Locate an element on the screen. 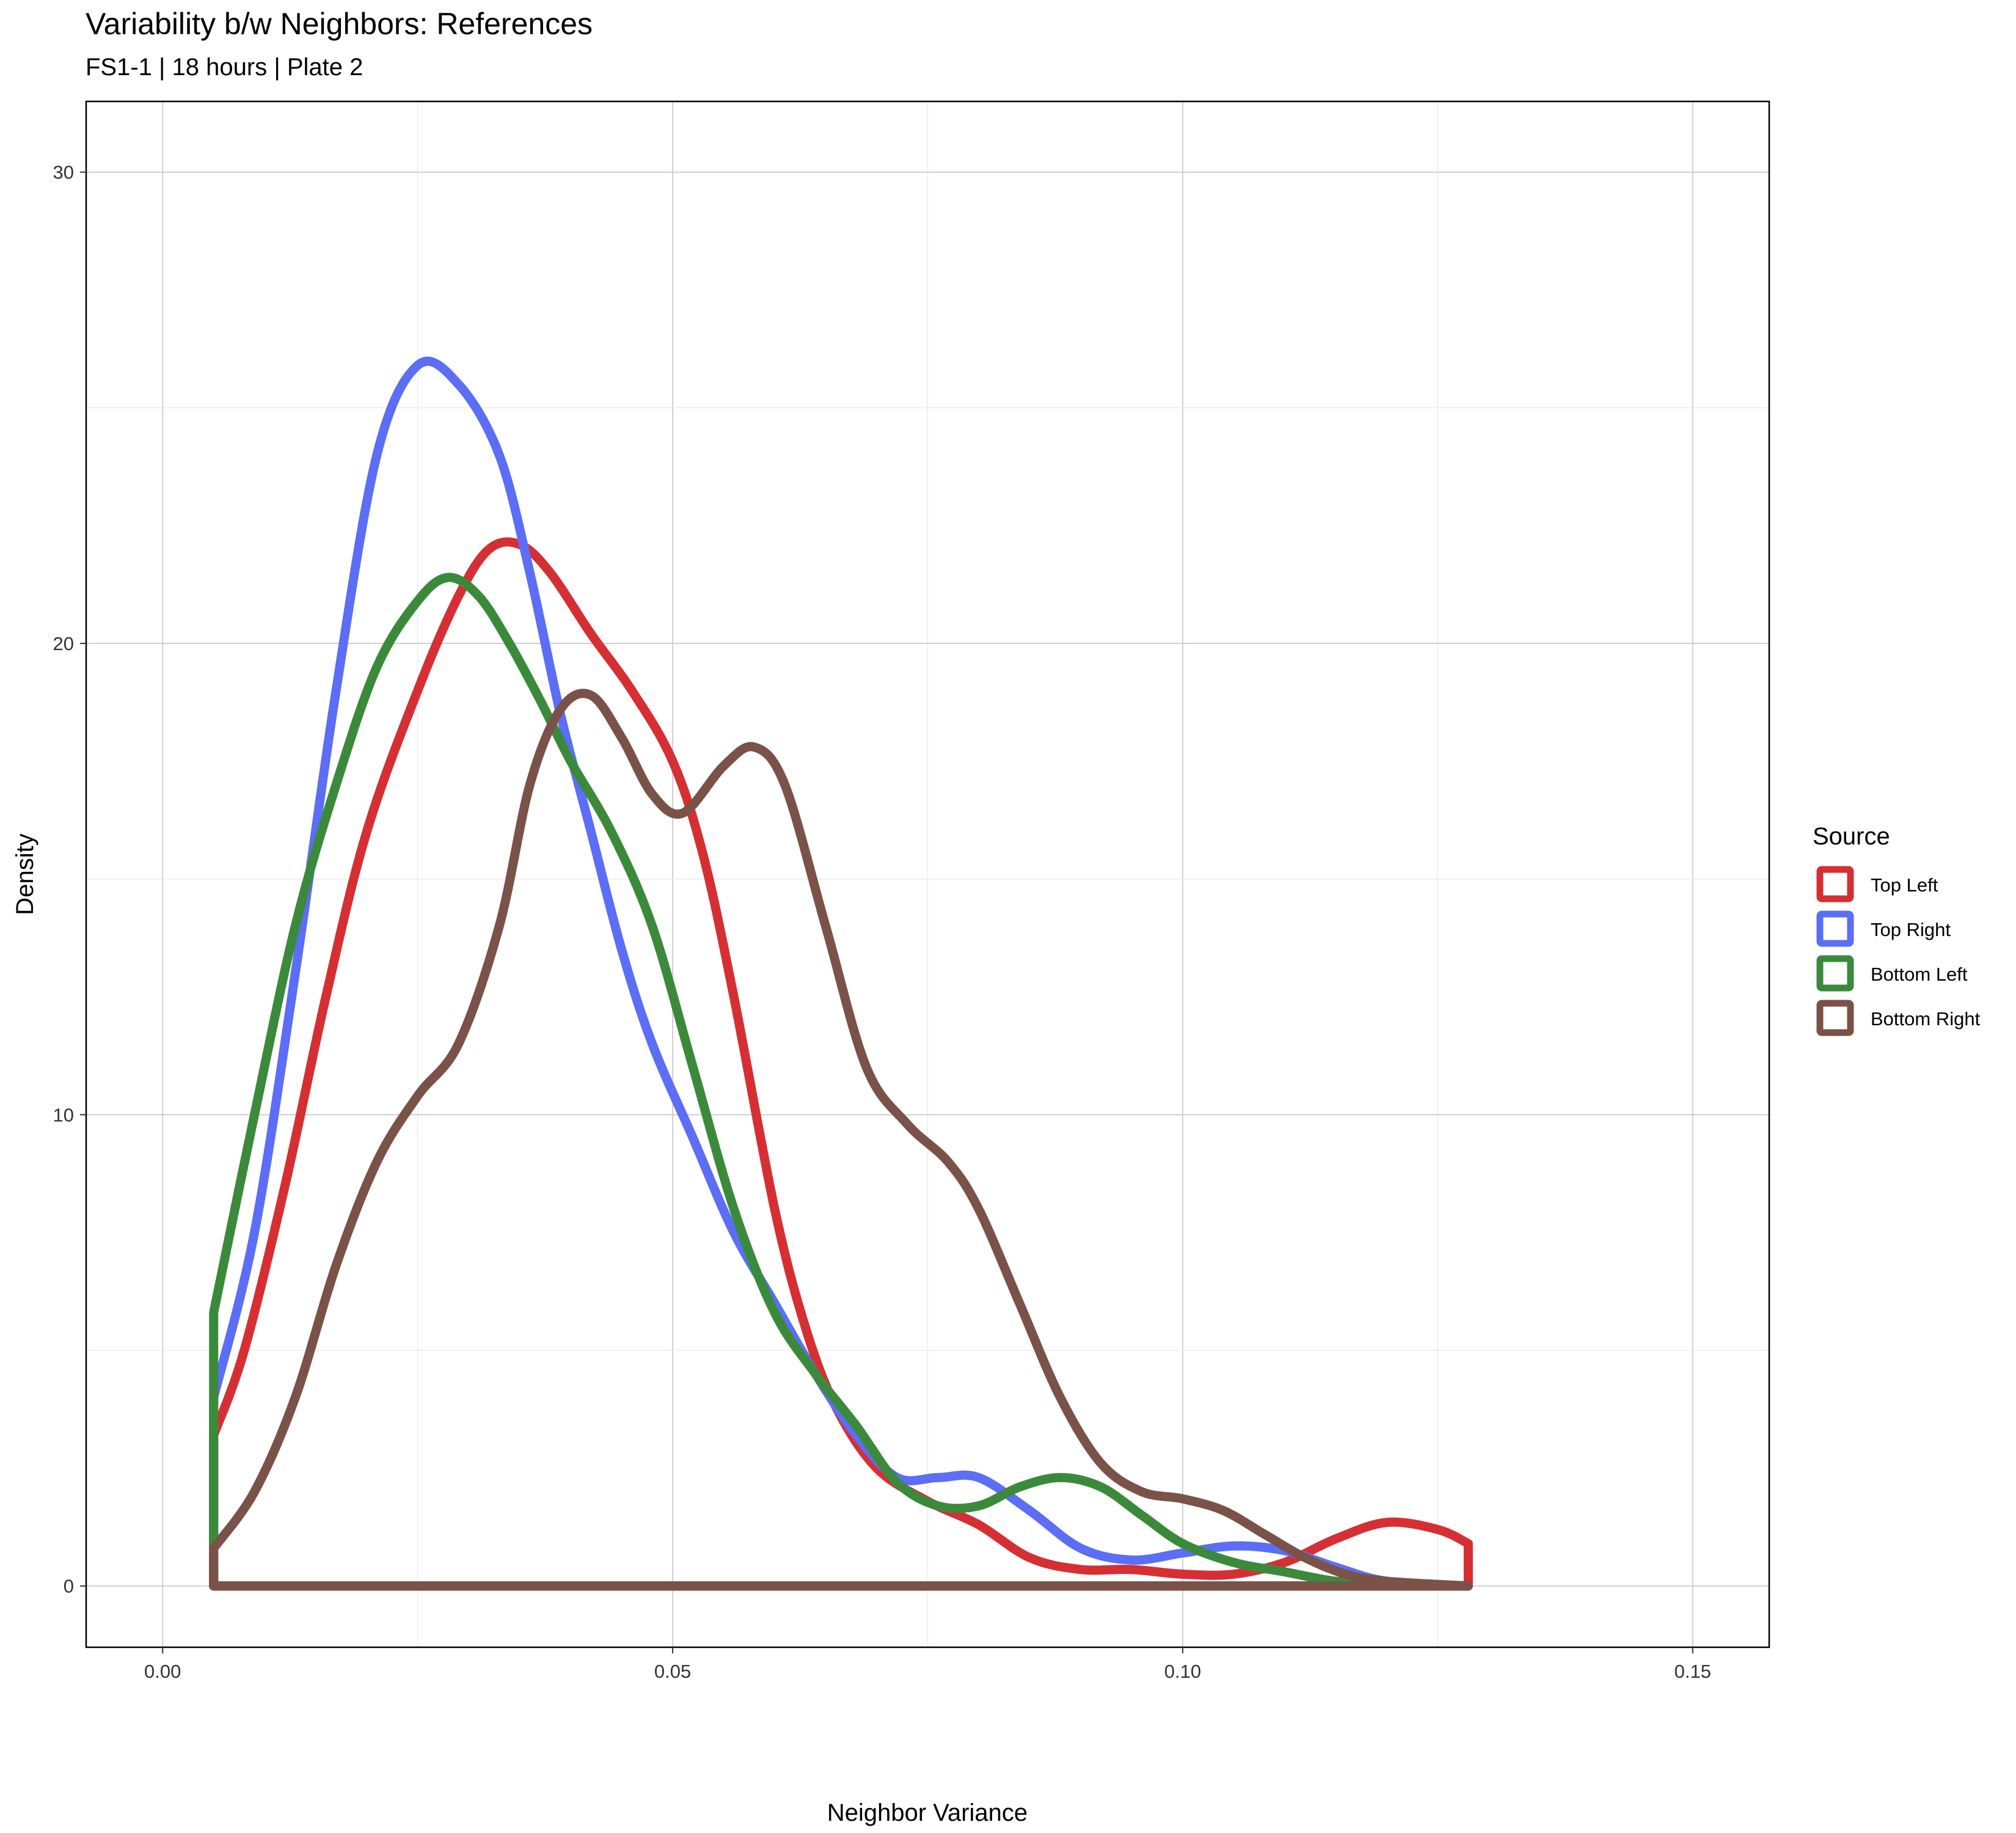 The height and width of the screenshot is (1833, 2016). y-tick-label: 30 is located at coordinates (64, 172).